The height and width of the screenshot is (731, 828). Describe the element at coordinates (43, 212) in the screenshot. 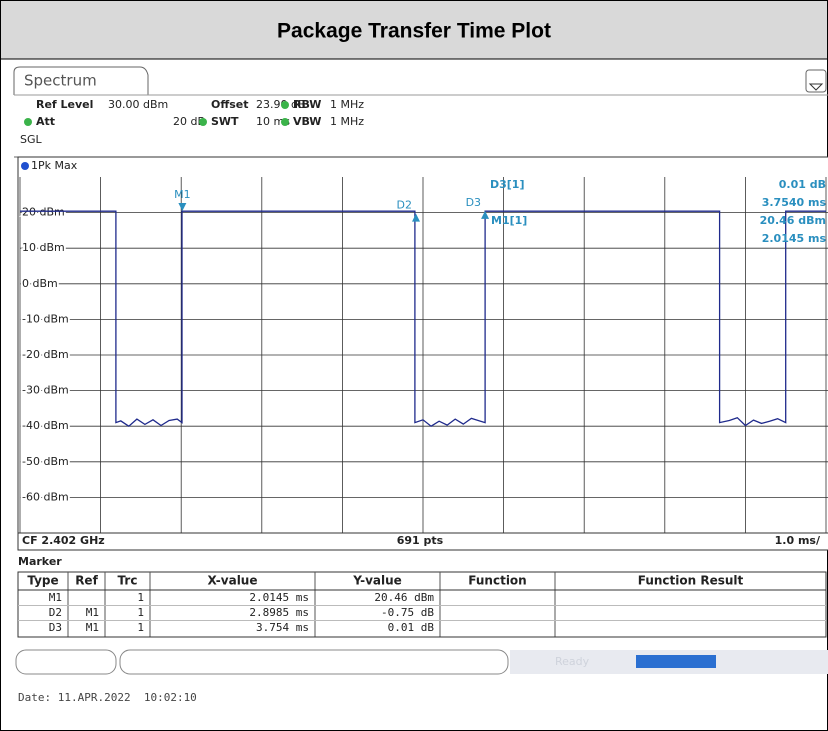

I see `y-tick-label: 20 dBm` at that location.